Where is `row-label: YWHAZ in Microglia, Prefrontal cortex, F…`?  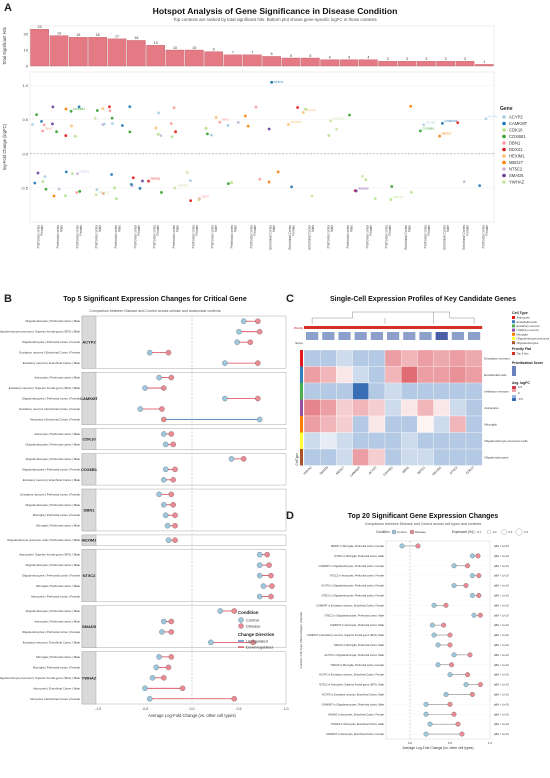
row-label: YWHAZ in Microglia, Prefrontal cortex, F… is located at coordinates (357, 665).